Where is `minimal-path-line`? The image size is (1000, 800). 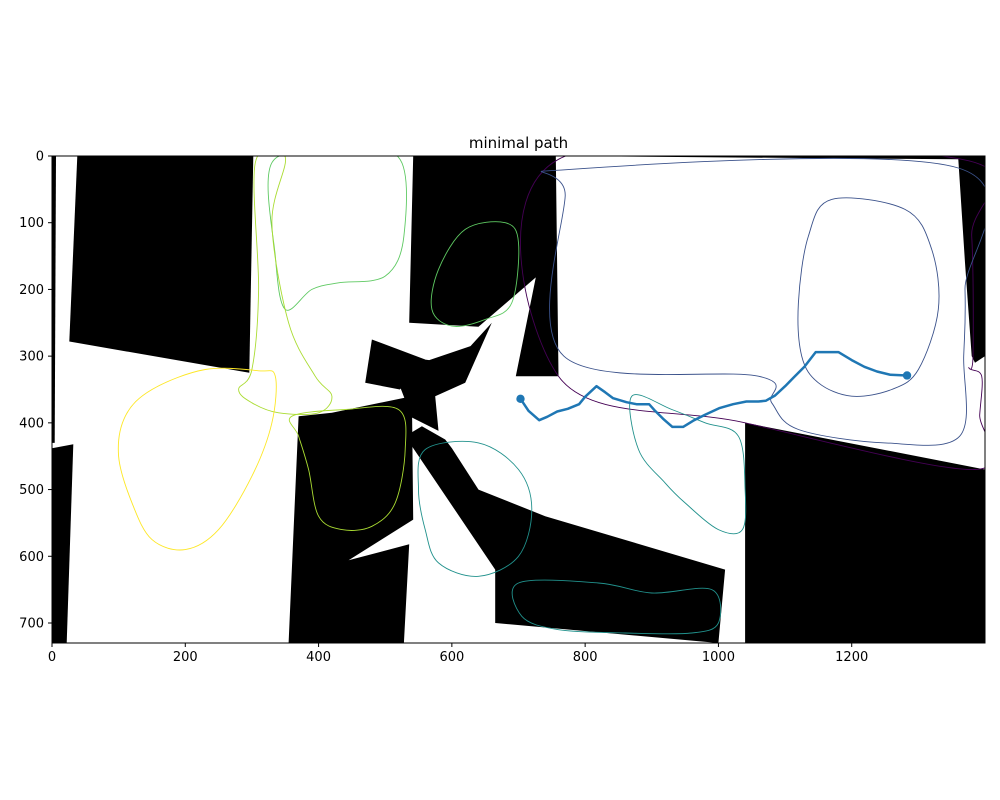
minimal-path-line is located at coordinates (714, 389).